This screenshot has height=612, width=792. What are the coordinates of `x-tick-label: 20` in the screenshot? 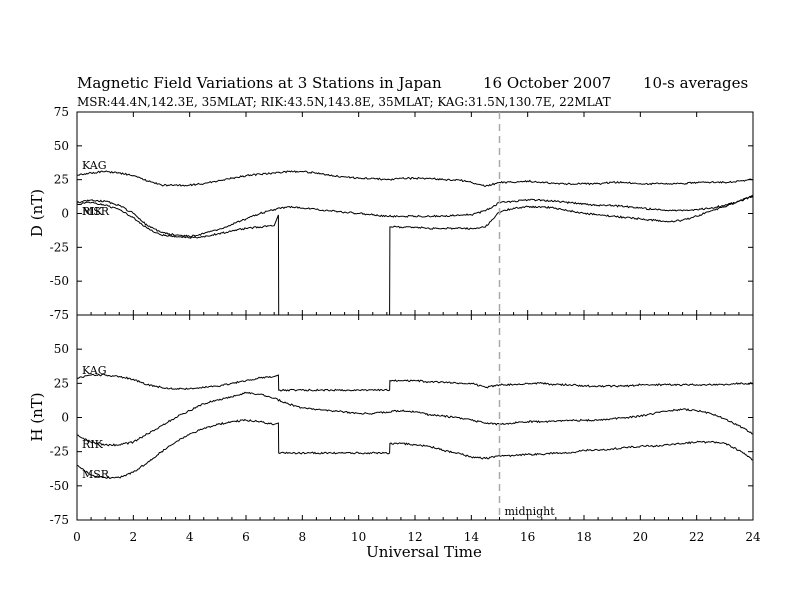 It's located at (640, 537).